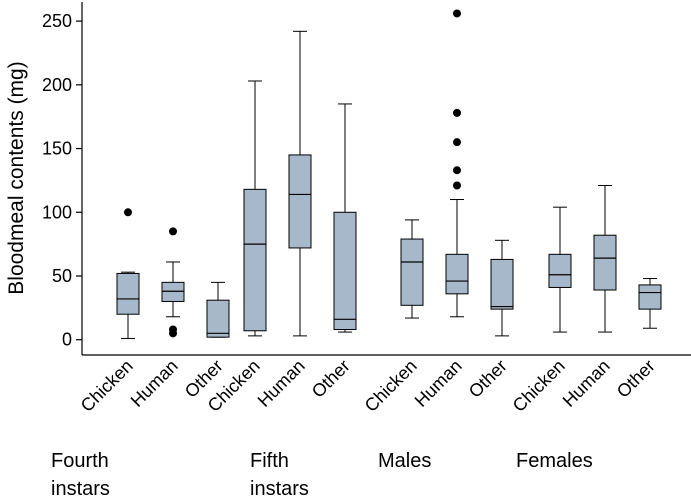  I want to click on y-tick-label: 200, so click(57, 85).